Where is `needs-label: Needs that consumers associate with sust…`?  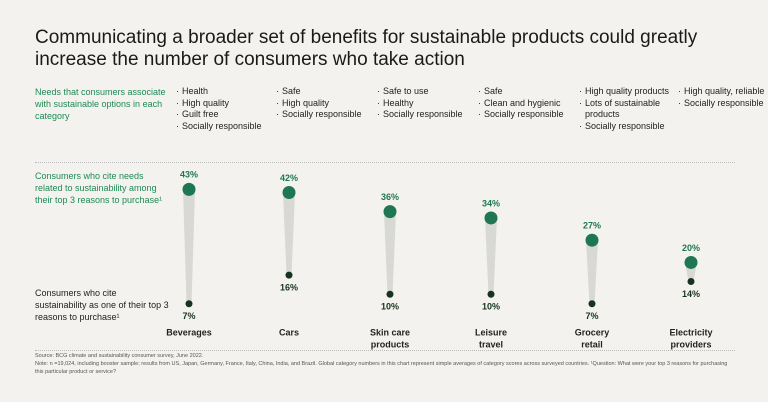 needs-label: Needs that consumers associate with sust… is located at coordinates (100, 104).